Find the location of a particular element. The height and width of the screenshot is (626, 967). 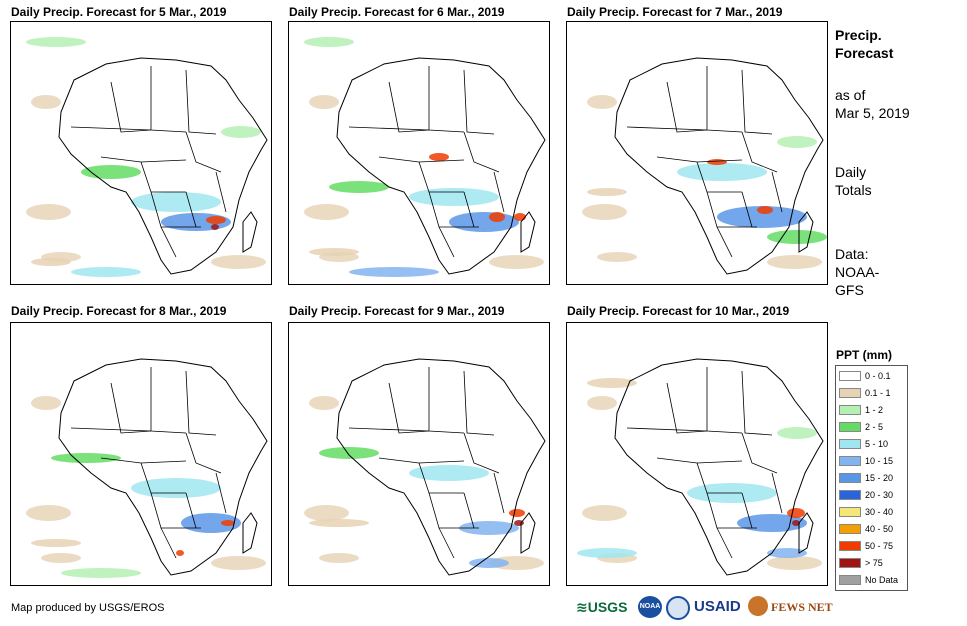

usgs-logo: ≋USGS is located at coordinates (602, 607).